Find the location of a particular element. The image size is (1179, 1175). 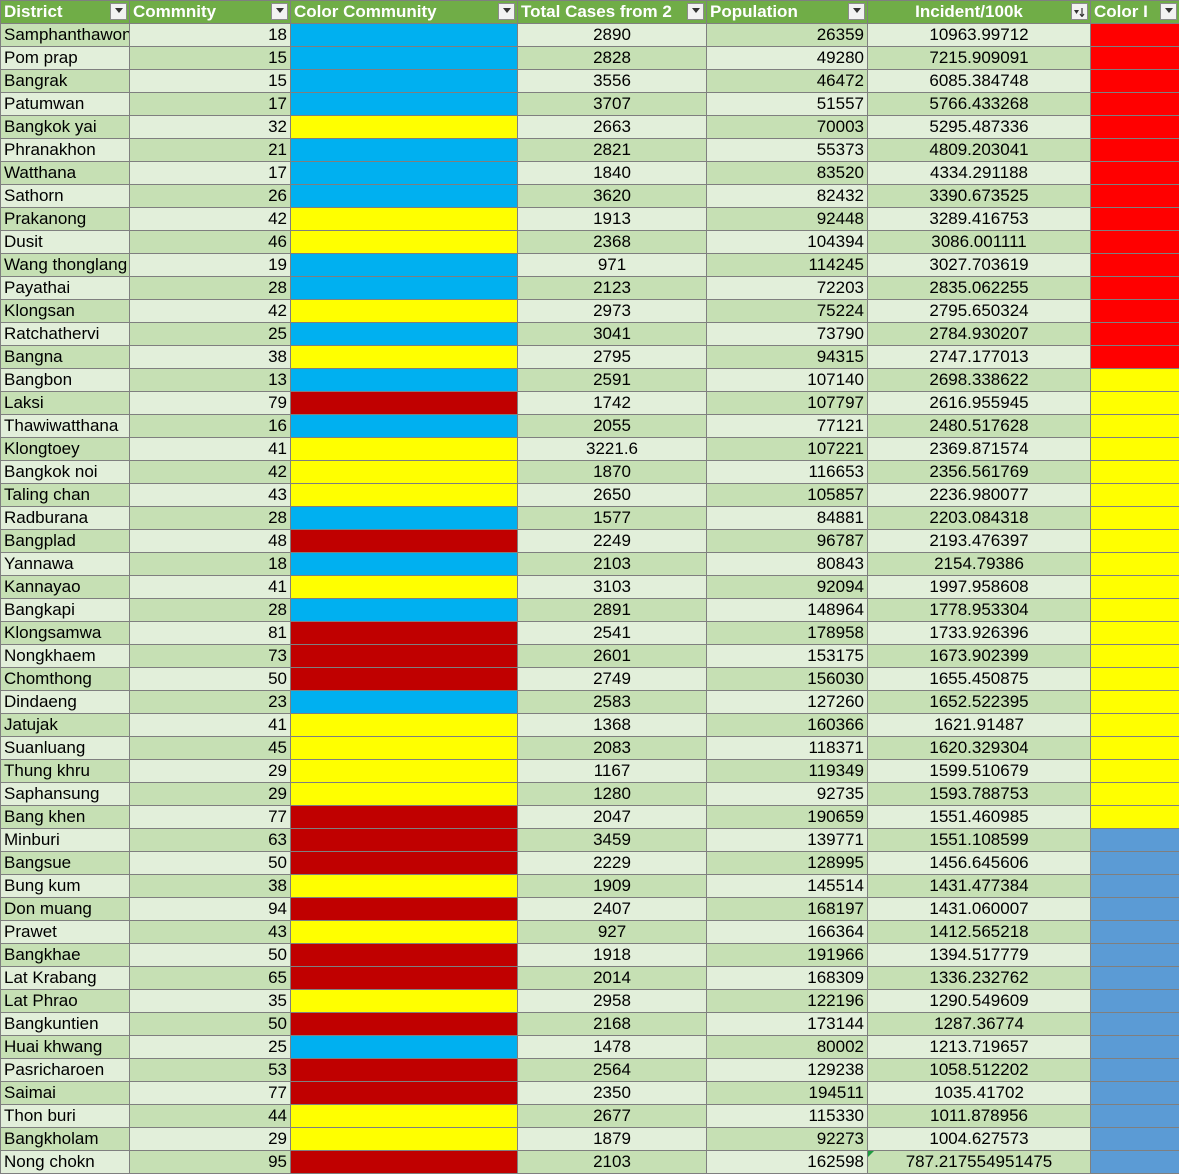

cell-total-cases: 3556 is located at coordinates (612, 81).